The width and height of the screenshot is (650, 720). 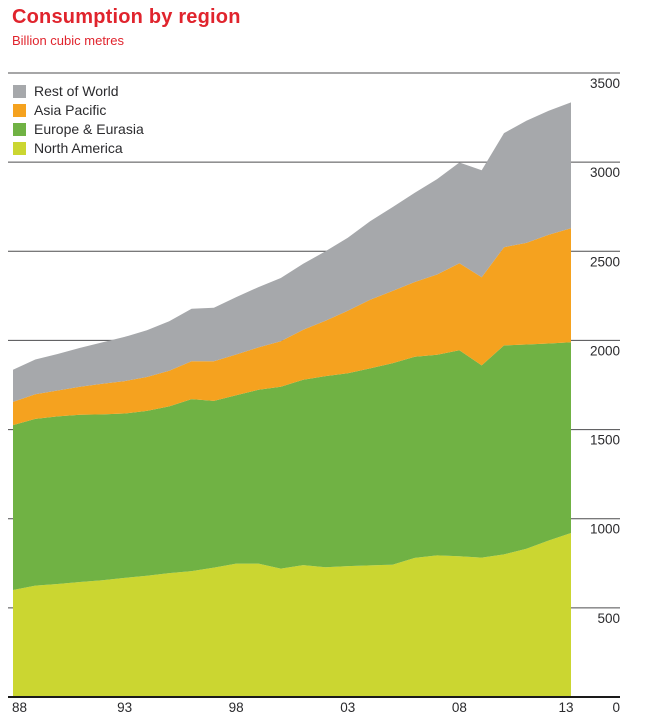 What do you see at coordinates (565, 707) in the screenshot?
I see `x-tick-label-13: 13` at bounding box center [565, 707].